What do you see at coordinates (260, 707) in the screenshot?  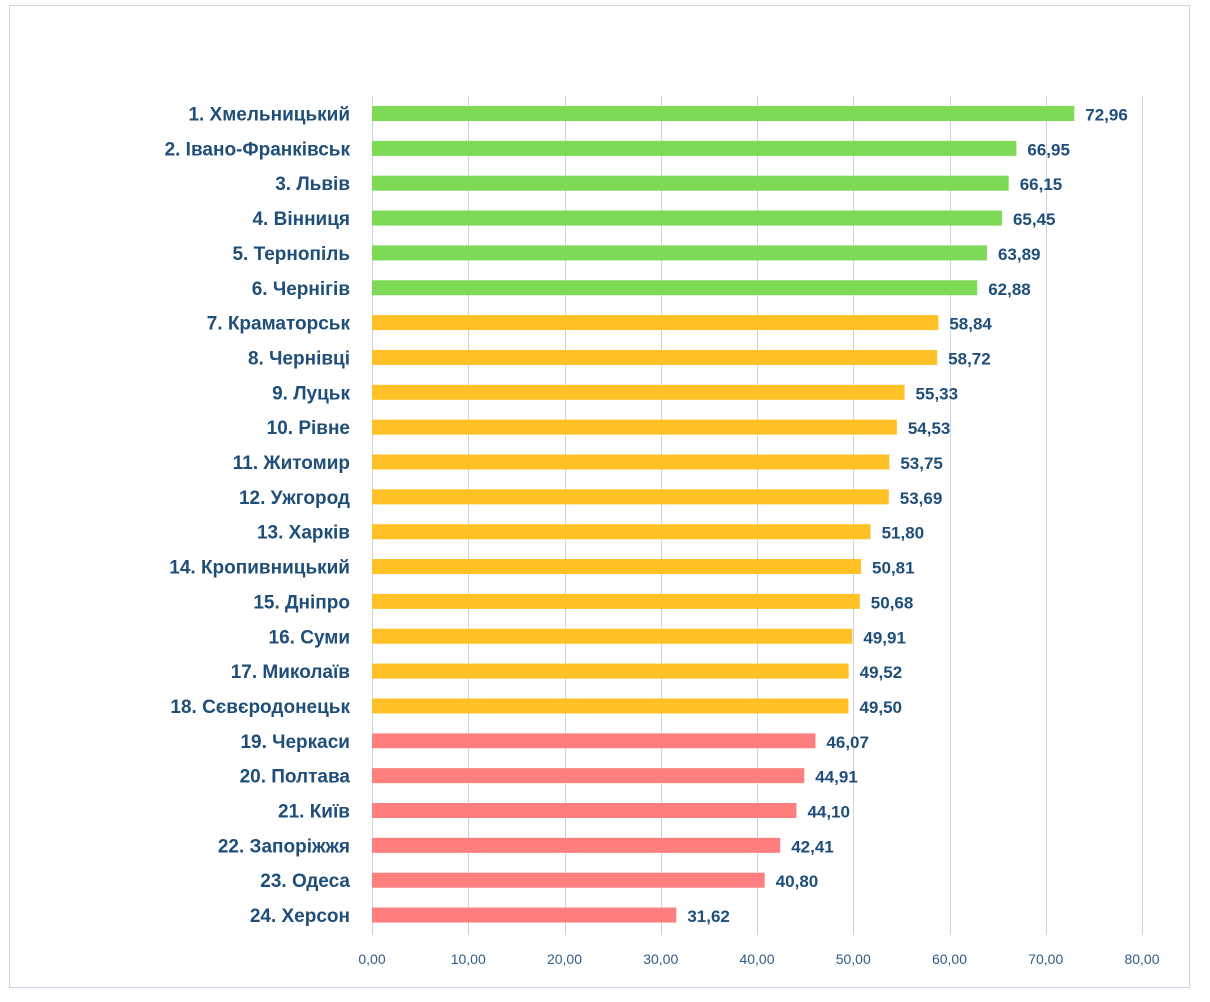 I see `category-label-18: 18. Сєвєродонецьк` at bounding box center [260, 707].